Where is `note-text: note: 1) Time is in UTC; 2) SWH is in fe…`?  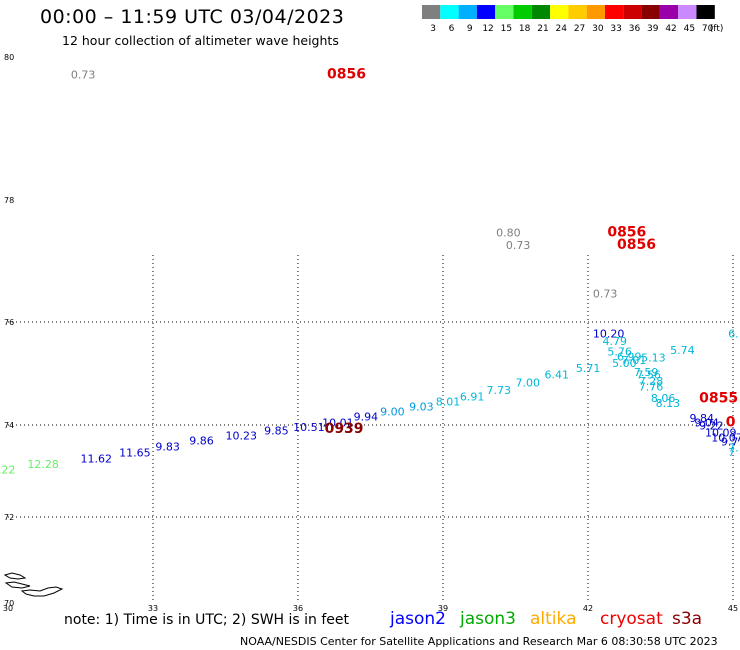 note-text: note: 1) Time is in UTC; 2) SWH is in fe… is located at coordinates (207, 620).